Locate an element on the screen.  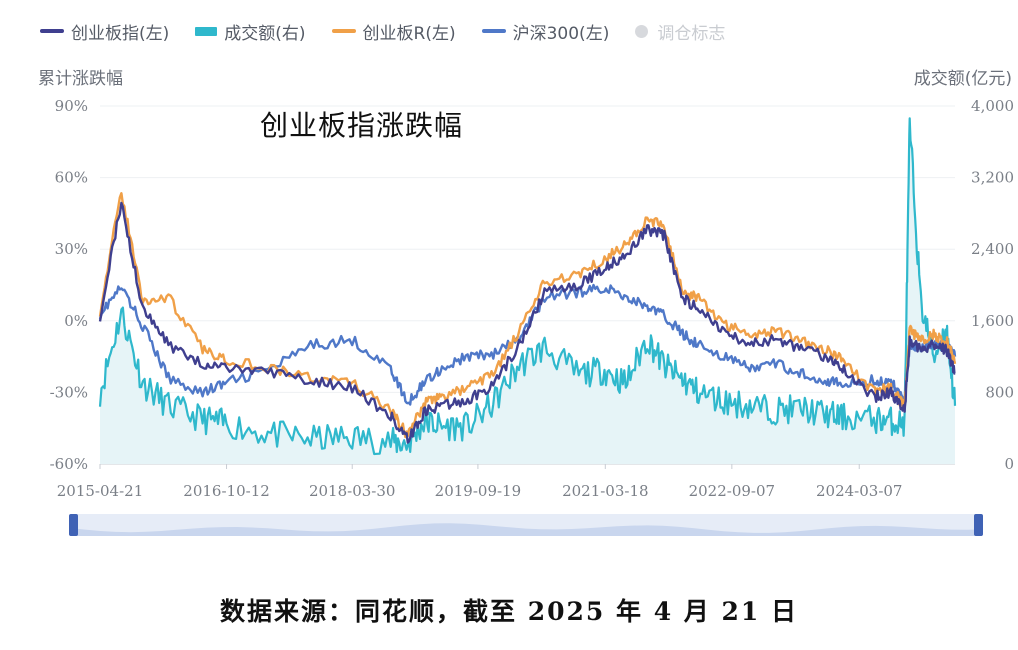
time-range-slider is located at coordinates (526, 525).